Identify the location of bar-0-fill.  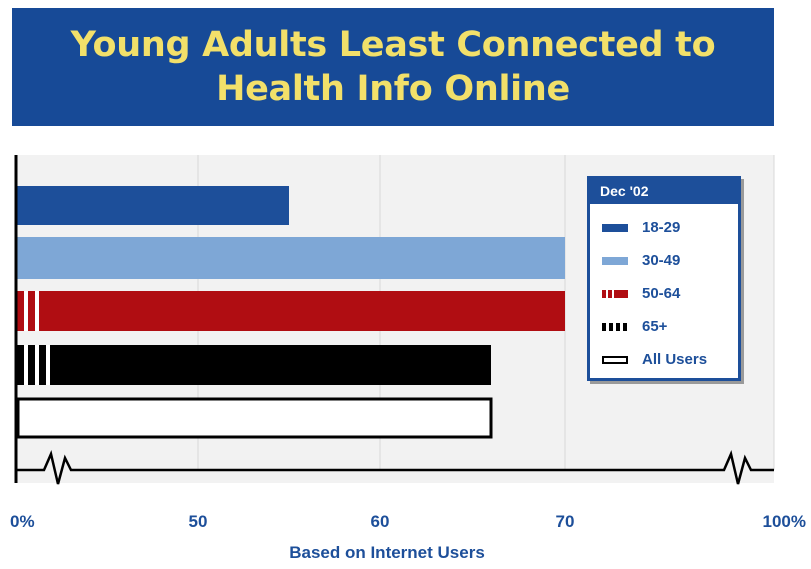
(152, 205).